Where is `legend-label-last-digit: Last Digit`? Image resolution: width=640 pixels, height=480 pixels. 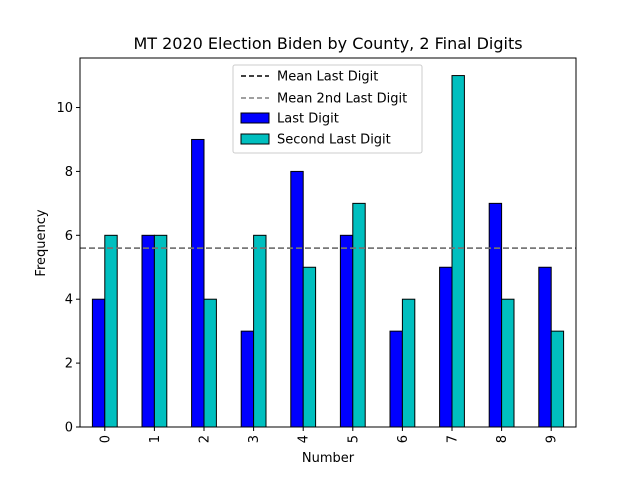
legend-label-last-digit: Last Digit is located at coordinates (308, 119).